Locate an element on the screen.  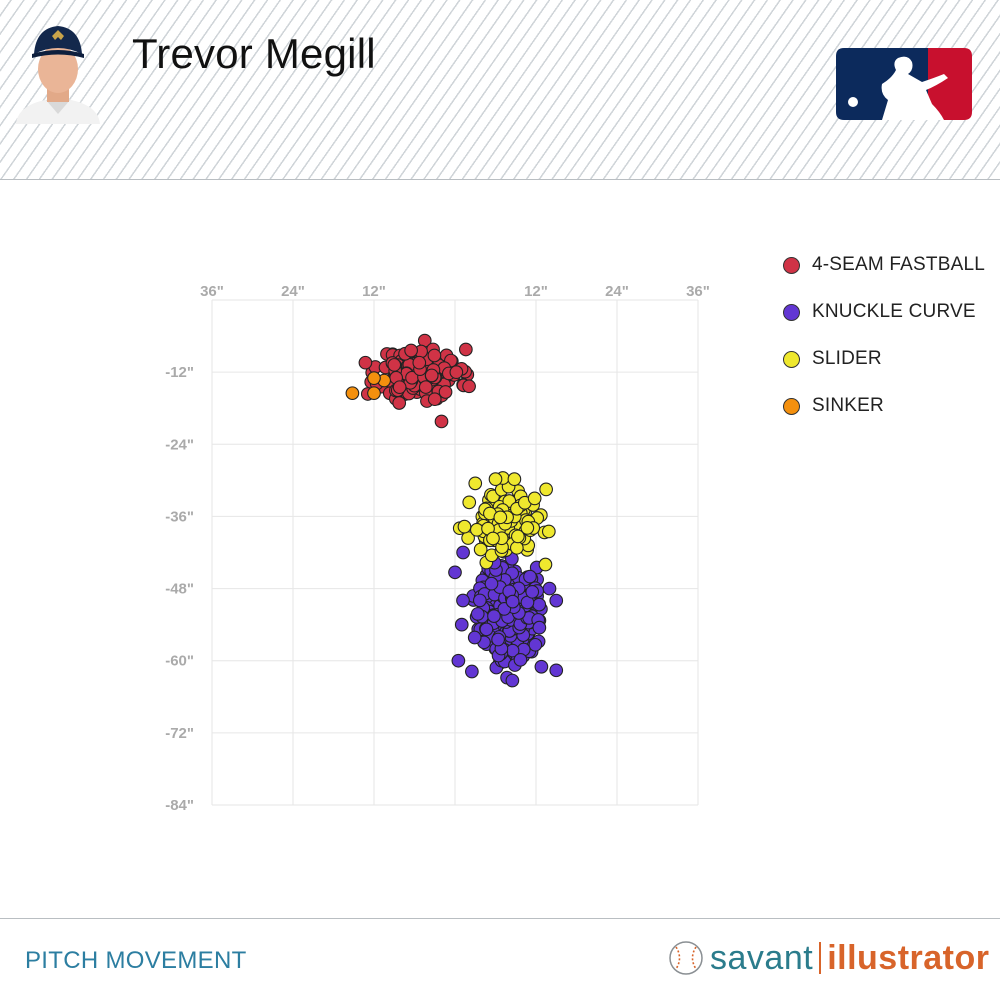
legend-label-four-seam: 4-SEAM FASTBALL is located at coordinates (899, 264).